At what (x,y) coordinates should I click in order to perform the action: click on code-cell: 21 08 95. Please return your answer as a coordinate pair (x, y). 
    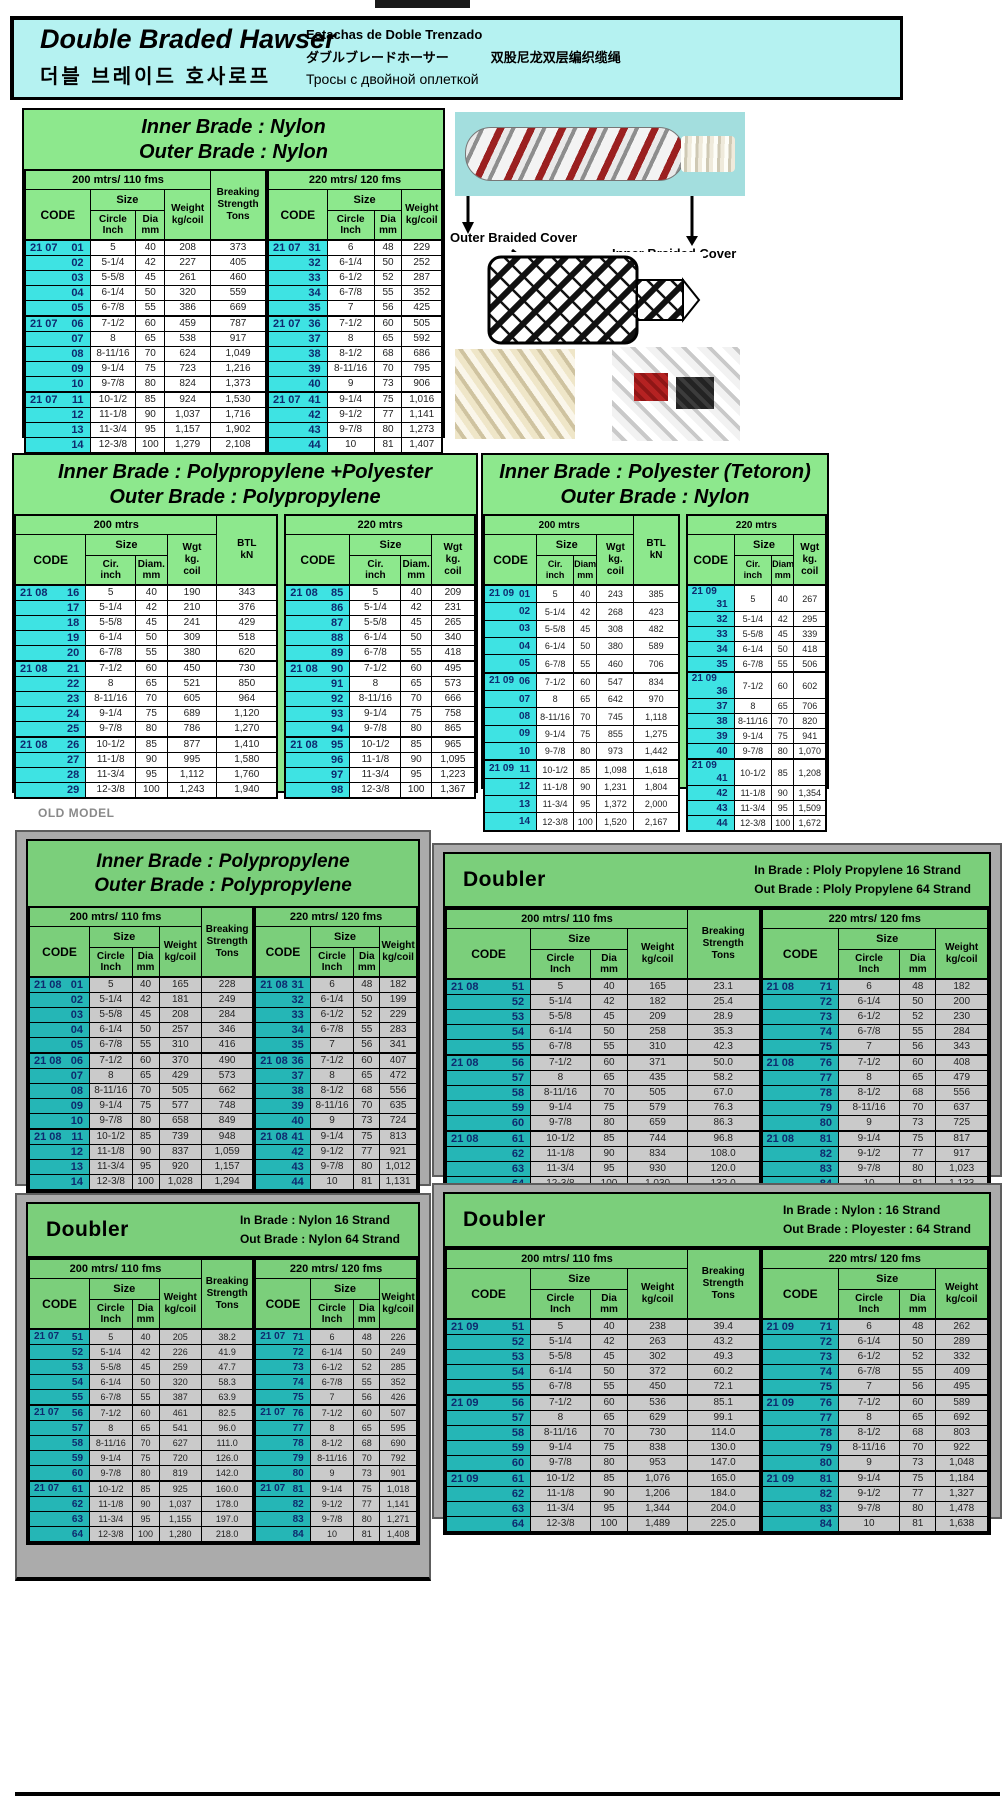
    Looking at the image, I should click on (317, 744).